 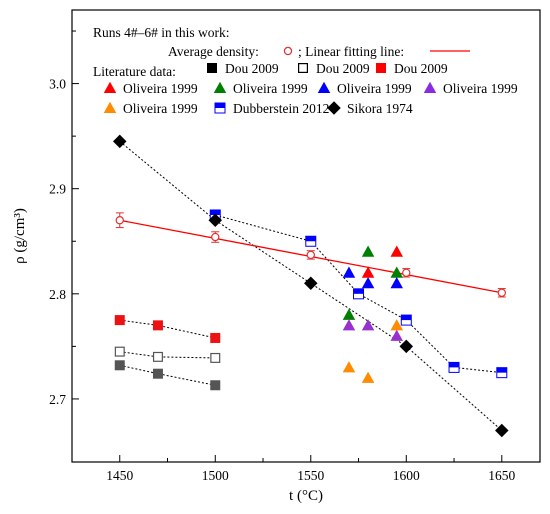 What do you see at coordinates (20, 236) in the screenshot?
I see `y-axis-label: ρ (g/cm³)` at bounding box center [20, 236].